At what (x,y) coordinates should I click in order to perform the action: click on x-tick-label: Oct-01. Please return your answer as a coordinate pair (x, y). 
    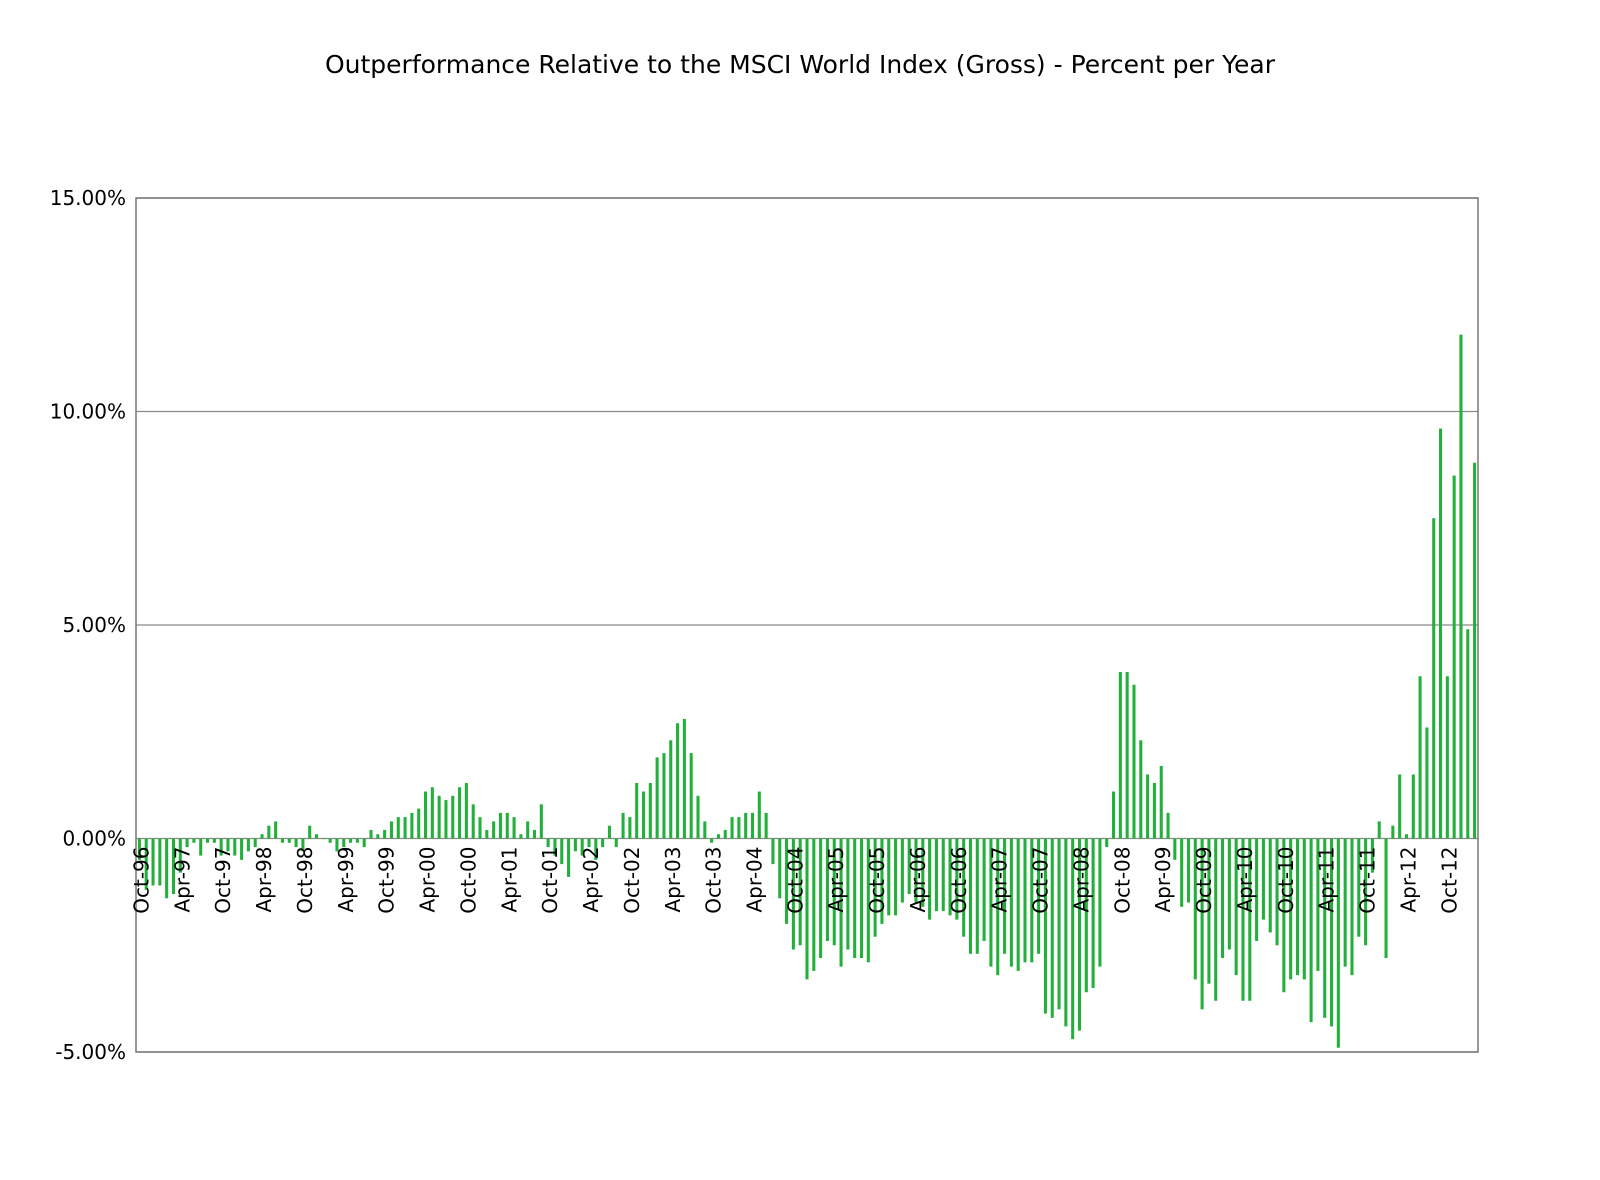
    Looking at the image, I should click on (550, 880).